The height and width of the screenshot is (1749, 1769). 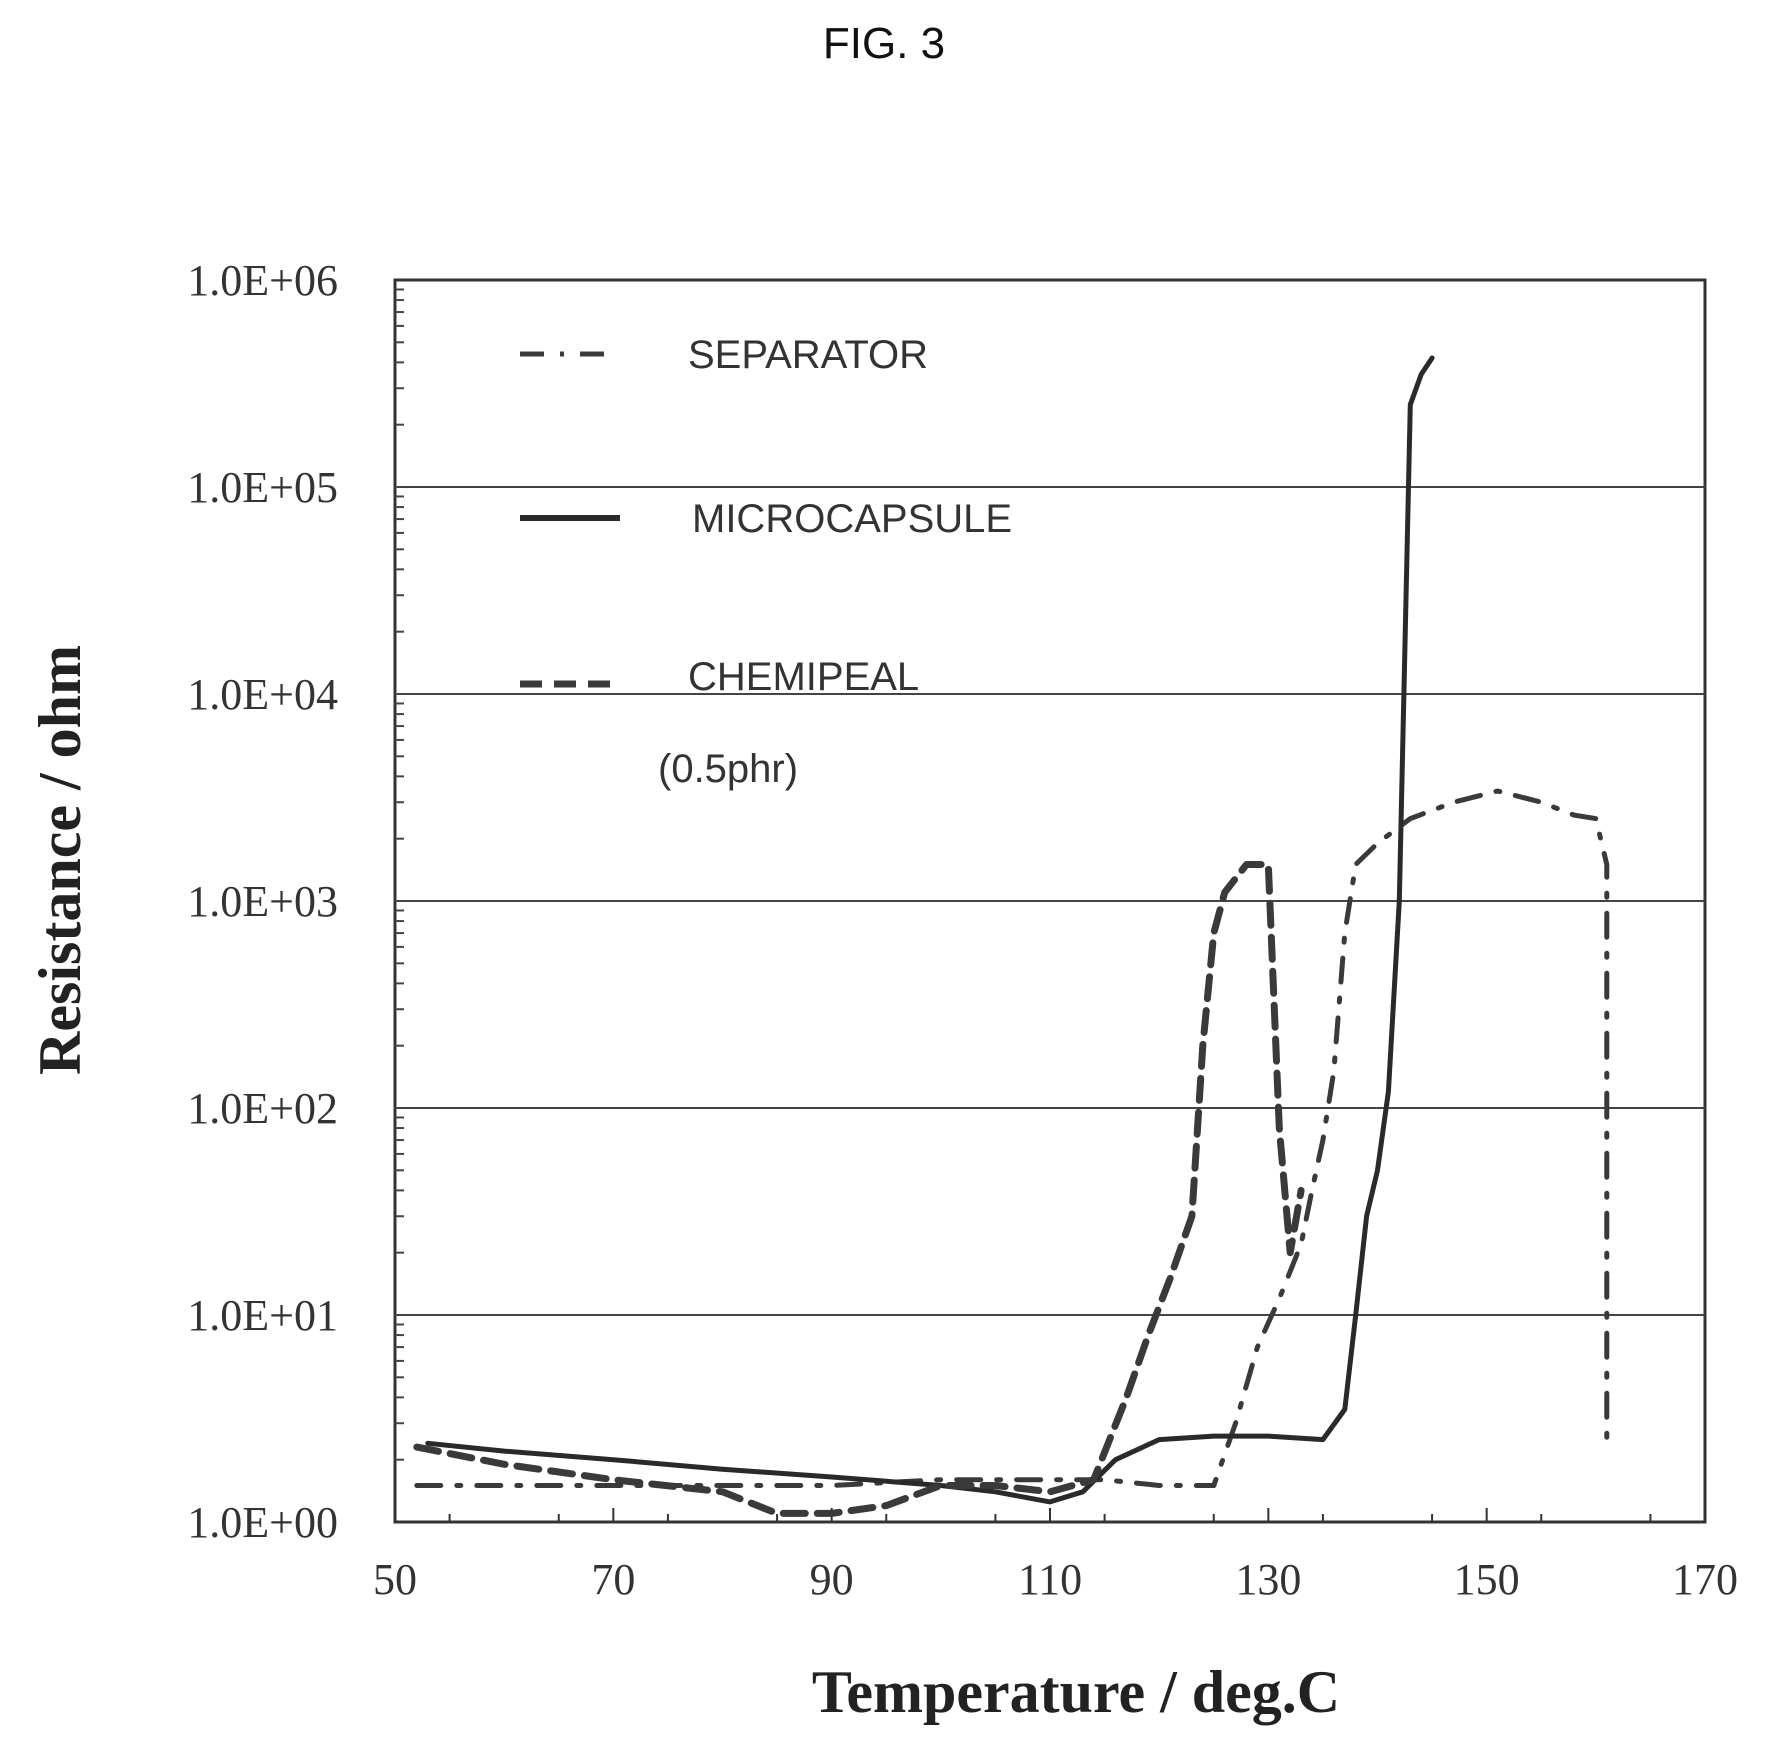 I want to click on legend-label-microcapsule: MICROCAPSULE, so click(x=852, y=519).